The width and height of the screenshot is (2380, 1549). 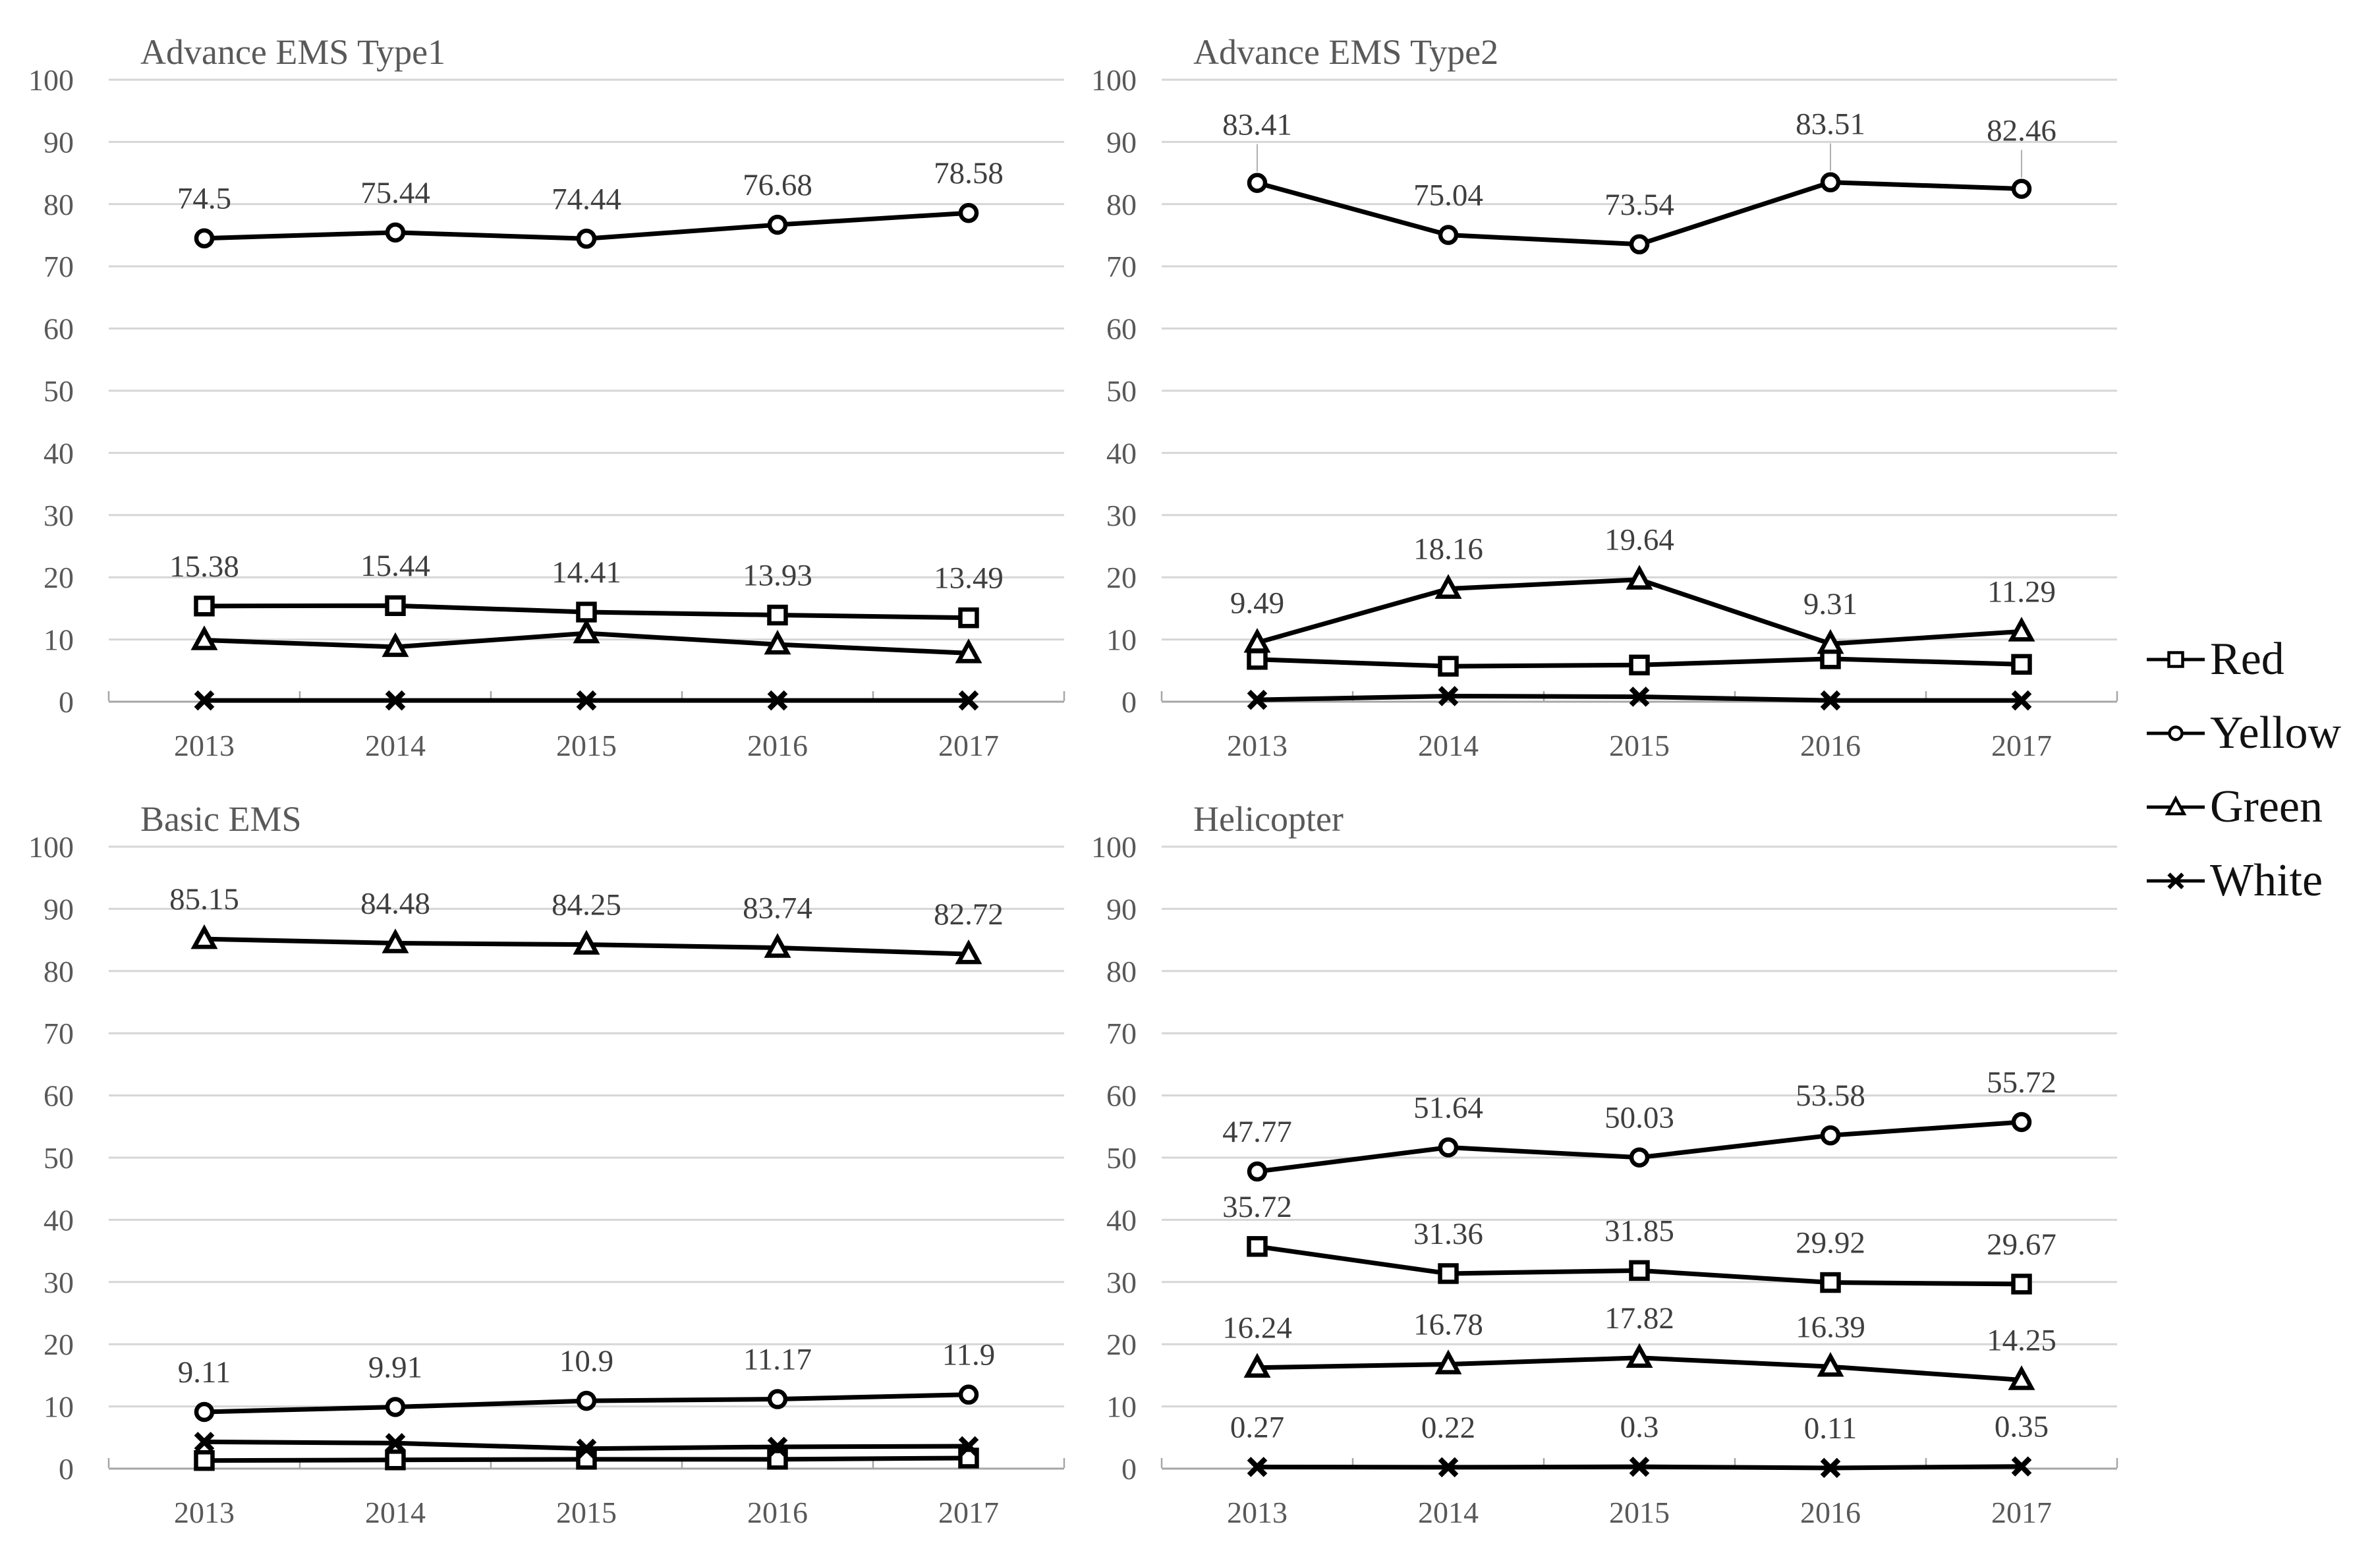 What do you see at coordinates (1639, 1345) in the screenshot?
I see `series-green: 16.24 16.78 17.82 16.39 14.25` at bounding box center [1639, 1345].